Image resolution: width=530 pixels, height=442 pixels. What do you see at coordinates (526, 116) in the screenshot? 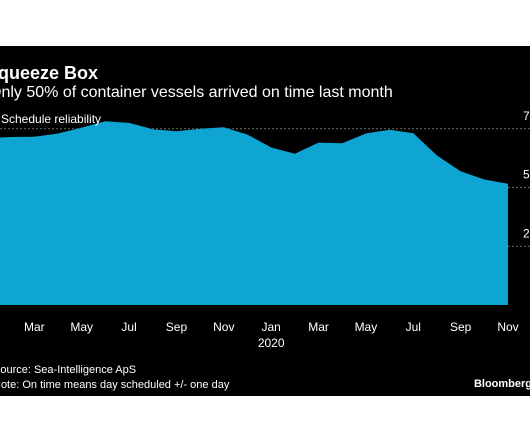
I see `y-tick-label: 75%` at bounding box center [526, 116].